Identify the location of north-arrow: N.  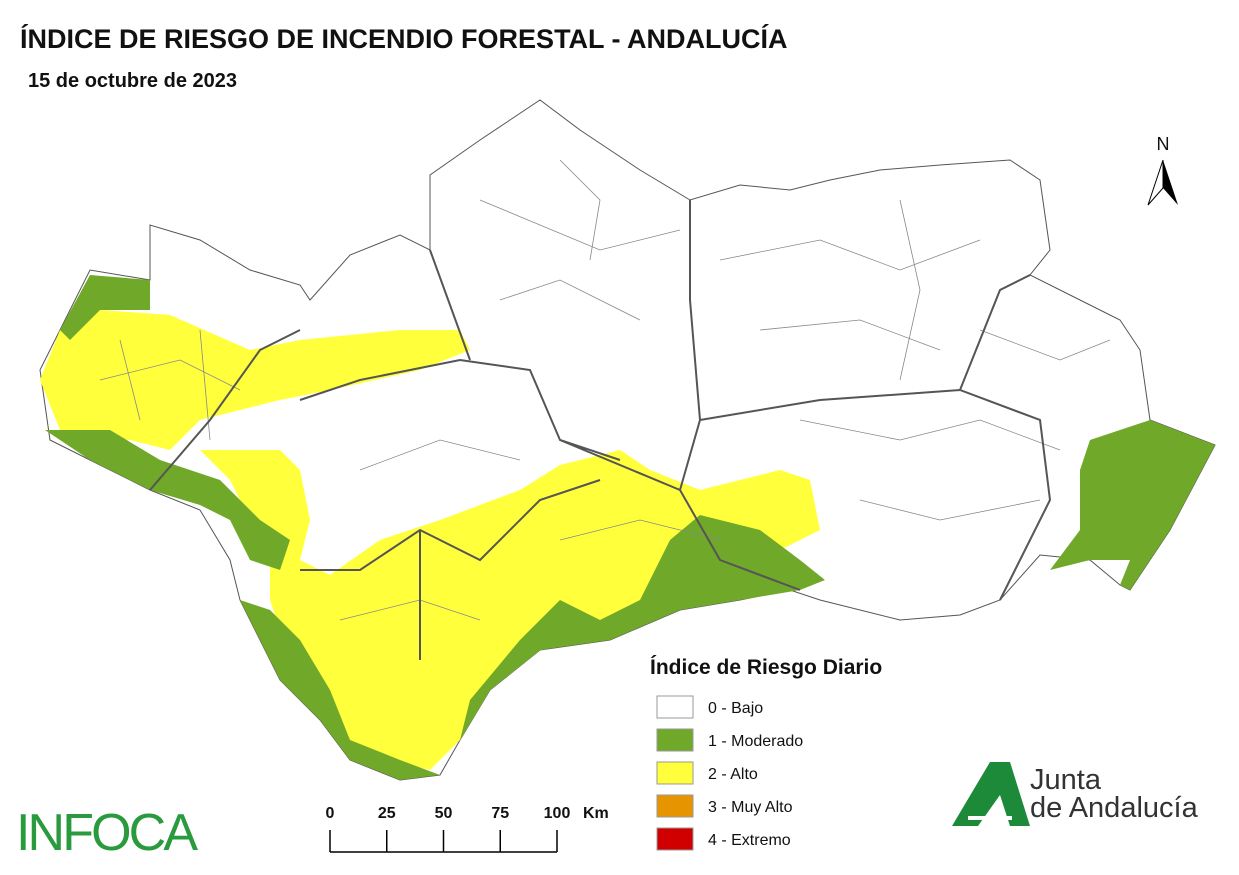
(1162, 170).